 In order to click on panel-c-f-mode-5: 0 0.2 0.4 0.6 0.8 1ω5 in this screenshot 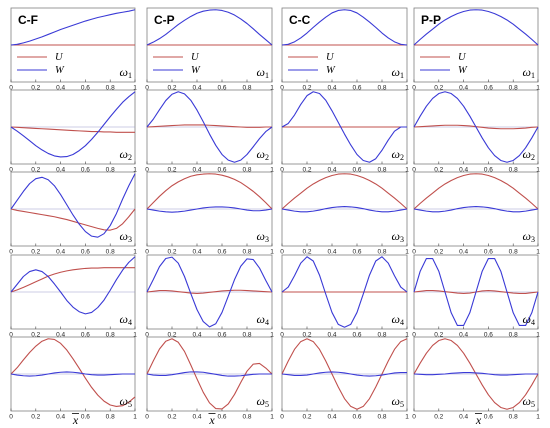, I will do `click(73, 378)`.